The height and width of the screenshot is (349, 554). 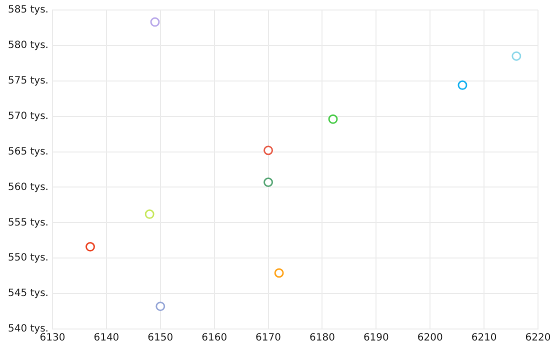 I want to click on x-tick-label: 6140, so click(x=107, y=338).